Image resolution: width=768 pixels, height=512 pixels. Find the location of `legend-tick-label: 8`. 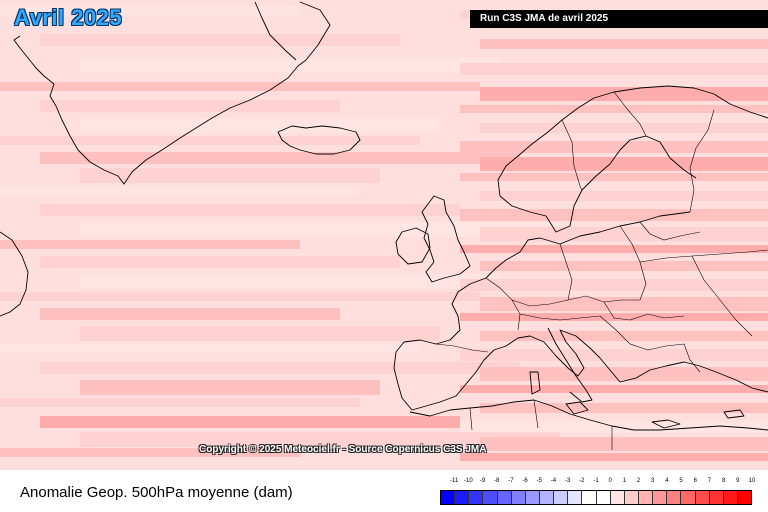

legend-tick-label: 8 is located at coordinates (723, 481).